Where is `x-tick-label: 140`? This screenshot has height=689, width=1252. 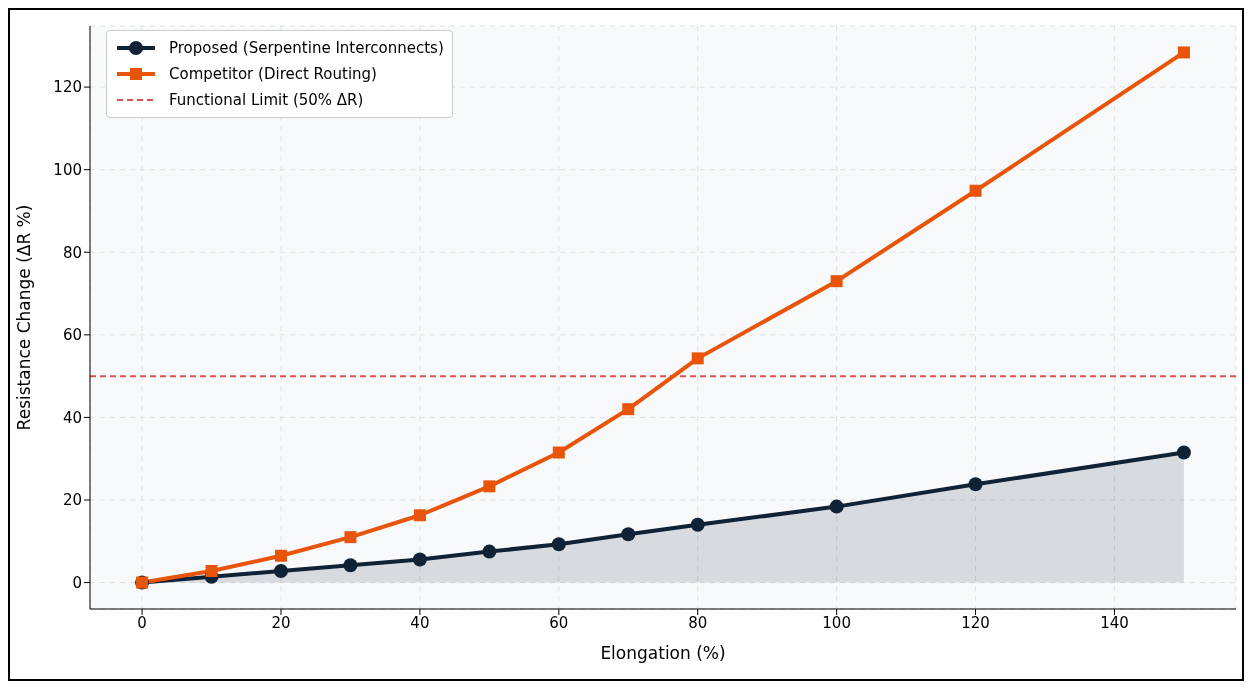
x-tick-label: 140 is located at coordinates (1114, 622).